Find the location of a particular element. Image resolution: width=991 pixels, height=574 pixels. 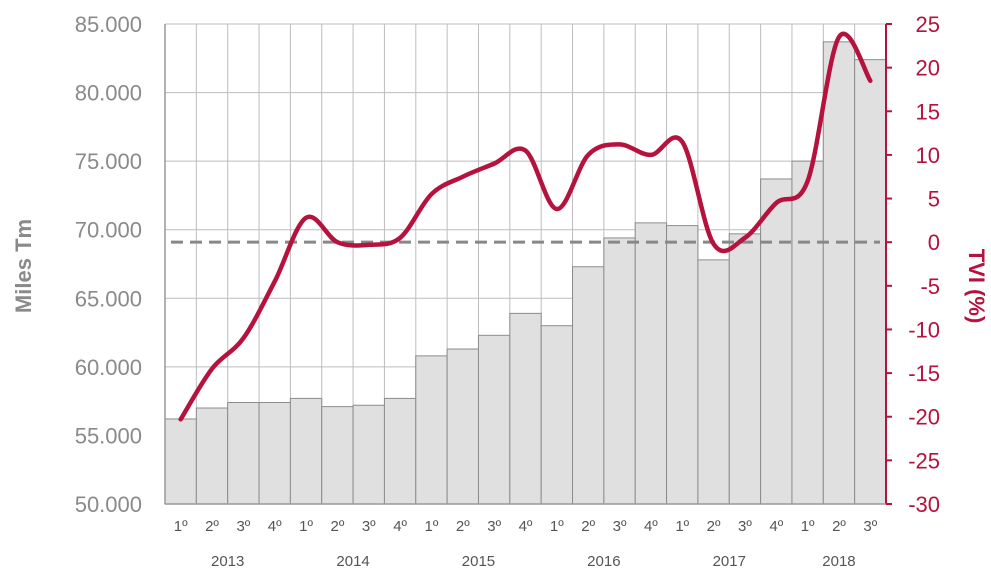

right-tick-label: 5 is located at coordinates (934, 199).